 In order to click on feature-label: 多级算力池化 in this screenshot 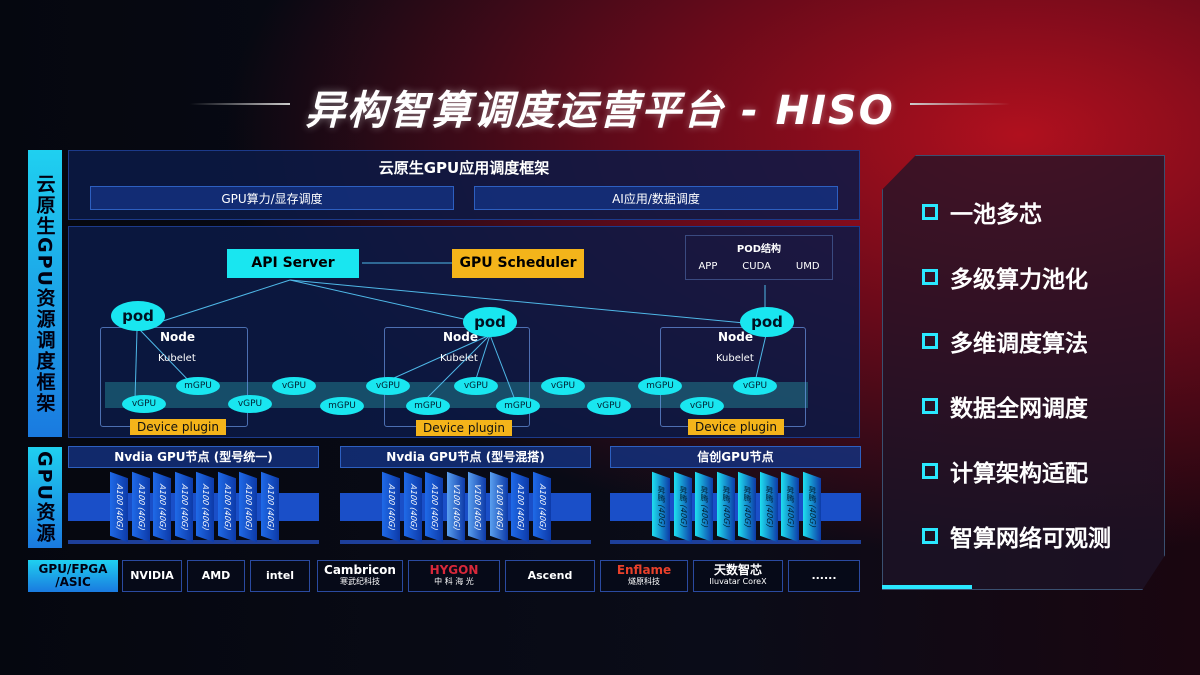, I will do `click(1019, 279)`.